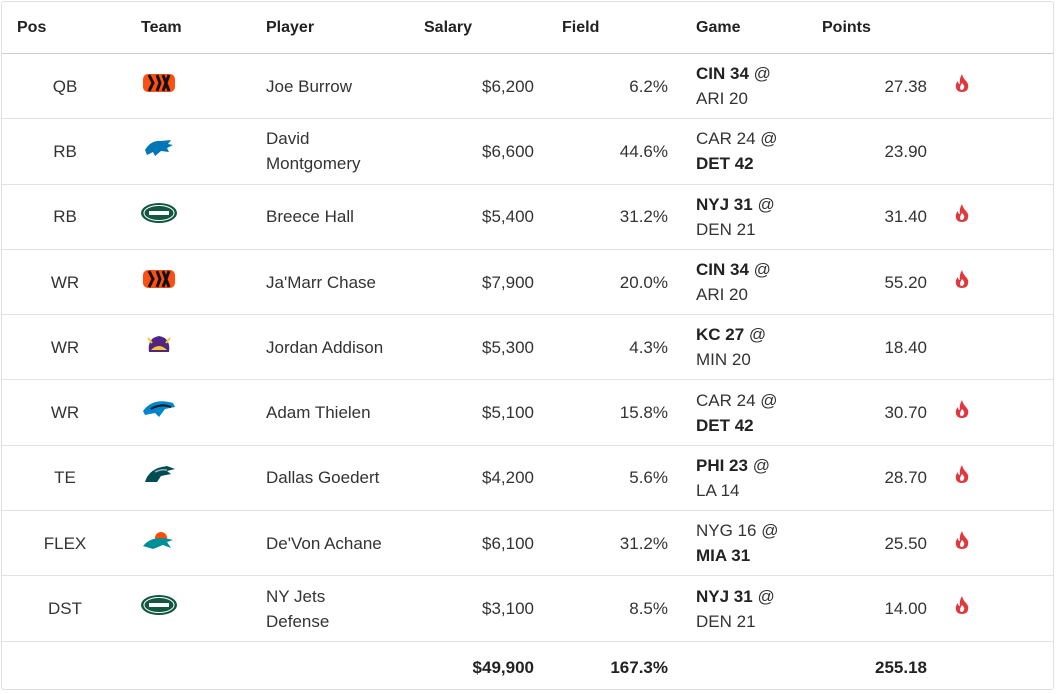  What do you see at coordinates (468, 86) in the screenshot?
I see `salary-cell: $6,200` at bounding box center [468, 86].